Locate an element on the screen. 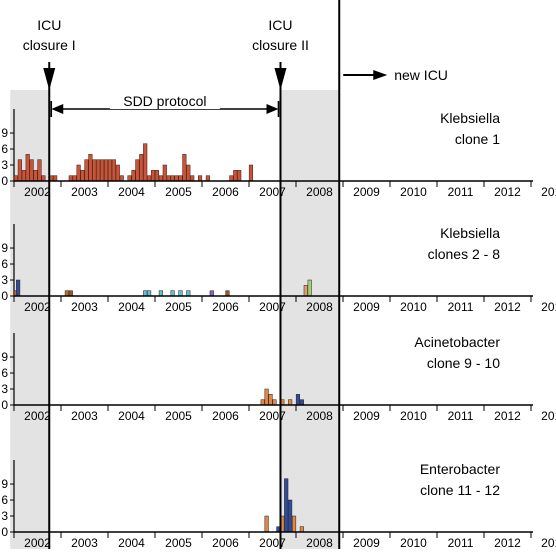  panel-label-line2: clones 2 - 8 is located at coordinates (464, 254).